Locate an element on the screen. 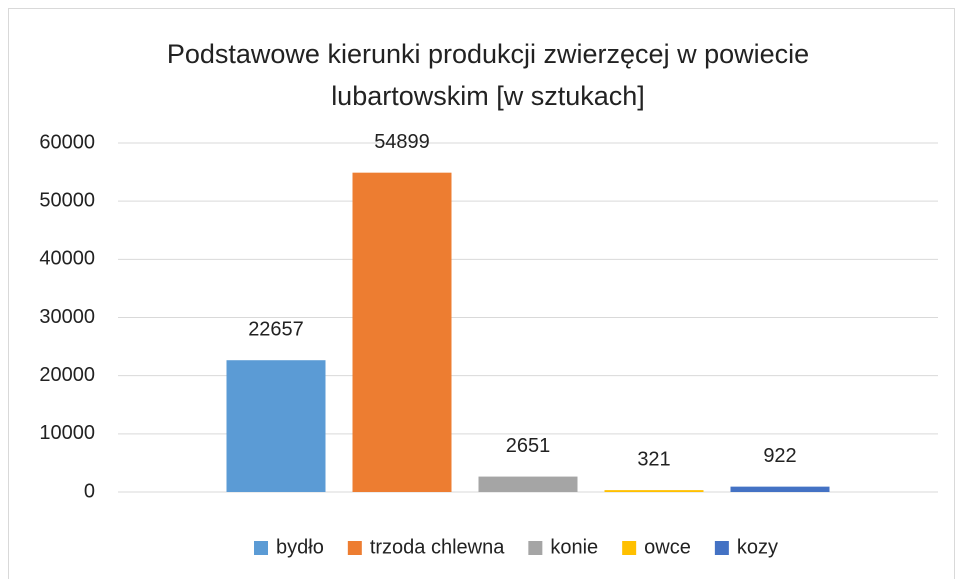 The image size is (955, 579). data-label: 54899 is located at coordinates (402, 142).